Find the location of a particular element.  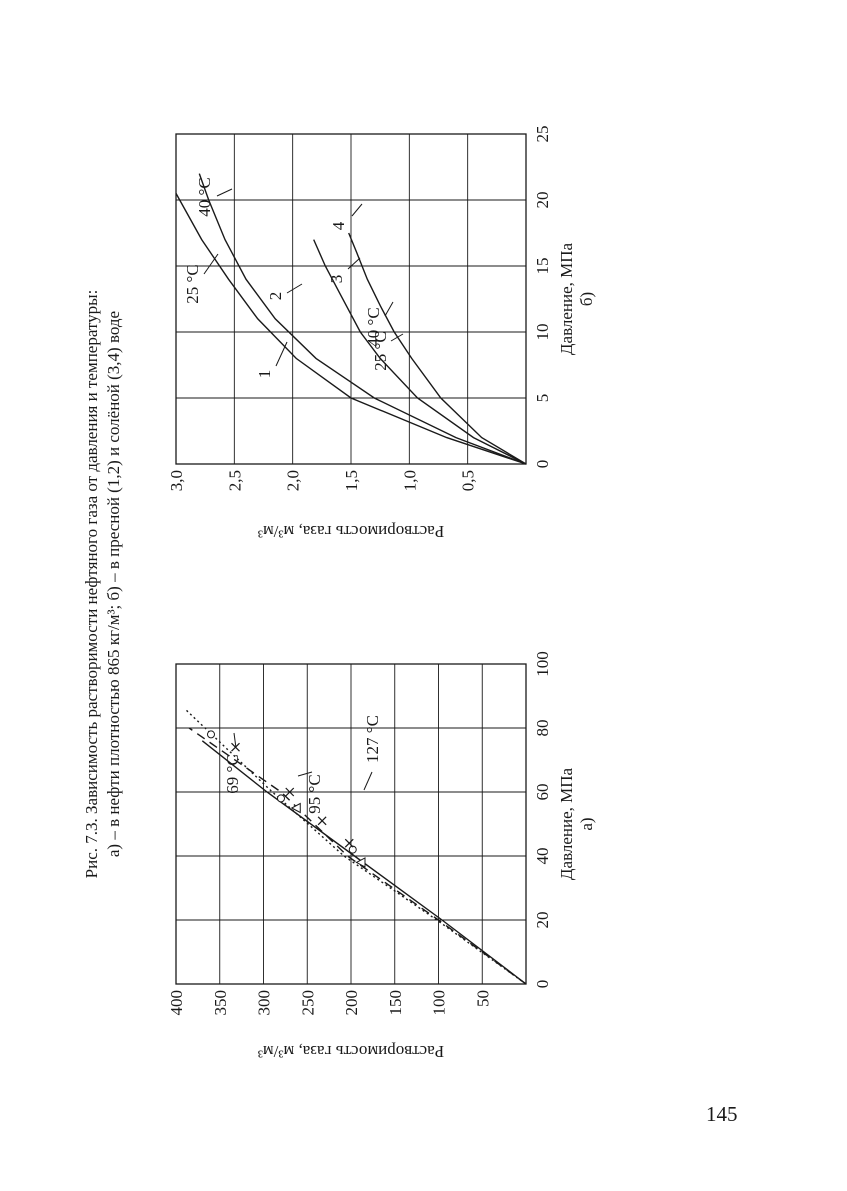

x-tick-label: 5 is located at coordinates (542, 398).